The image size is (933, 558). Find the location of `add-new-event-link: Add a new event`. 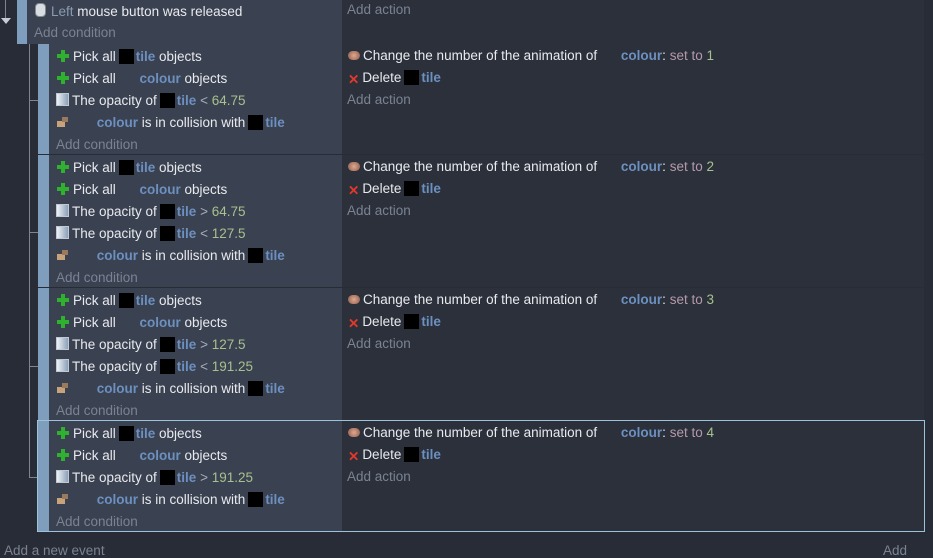

add-new-event-link: Add a new event is located at coordinates (54, 550).